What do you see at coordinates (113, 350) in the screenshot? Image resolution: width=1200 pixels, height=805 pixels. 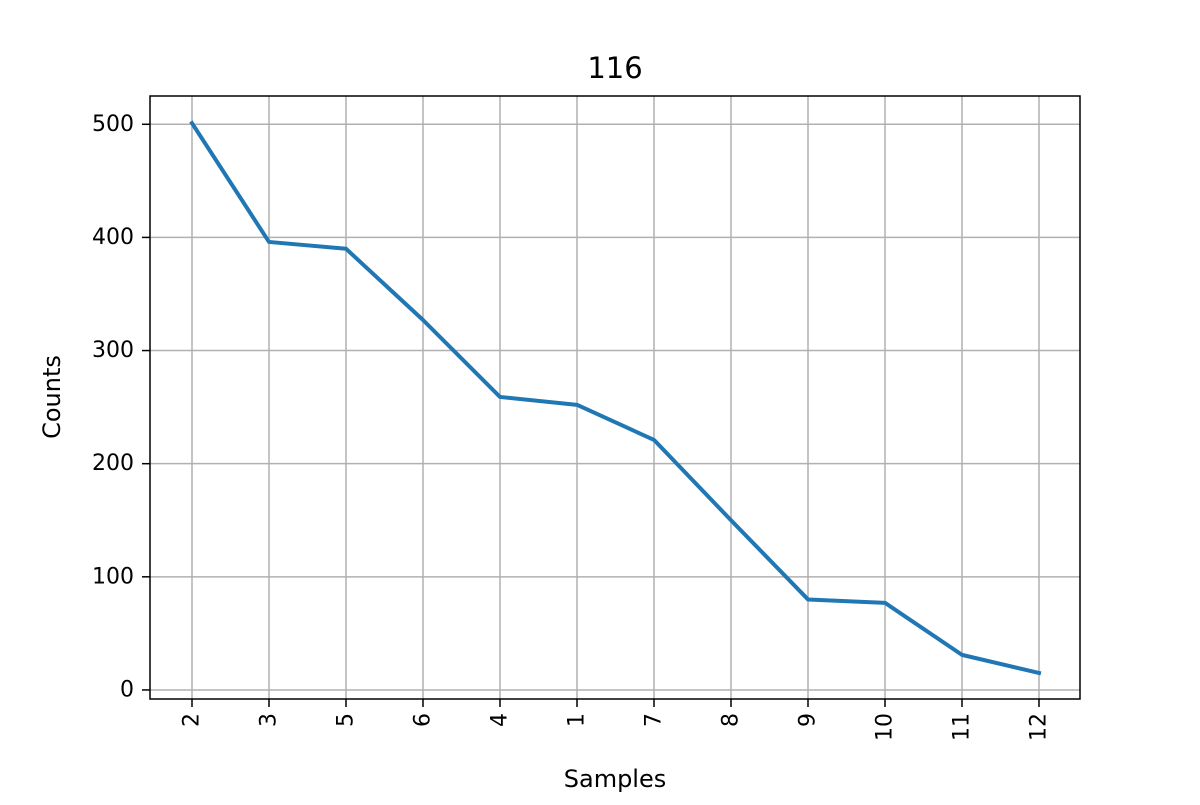 I see `y-tick-label: 300` at bounding box center [113, 350].